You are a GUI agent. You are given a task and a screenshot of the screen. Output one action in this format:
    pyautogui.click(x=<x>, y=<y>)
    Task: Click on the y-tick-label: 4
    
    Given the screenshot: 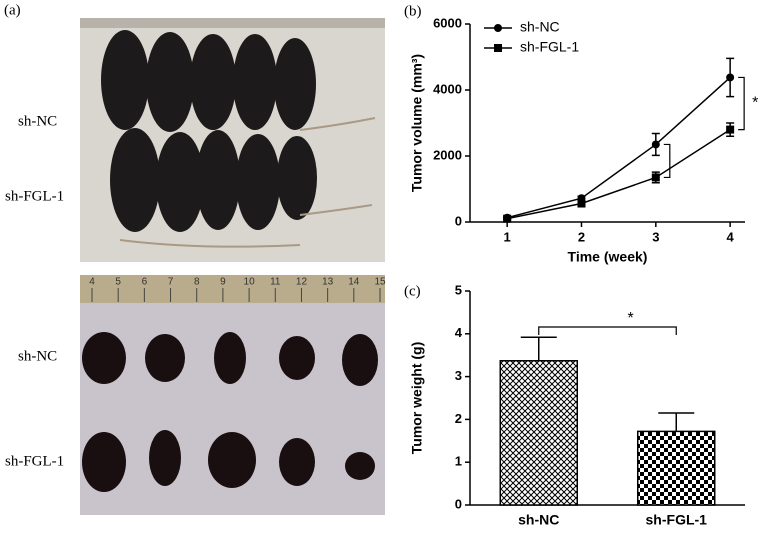 What is the action you would take?
    pyautogui.click(x=459, y=332)
    